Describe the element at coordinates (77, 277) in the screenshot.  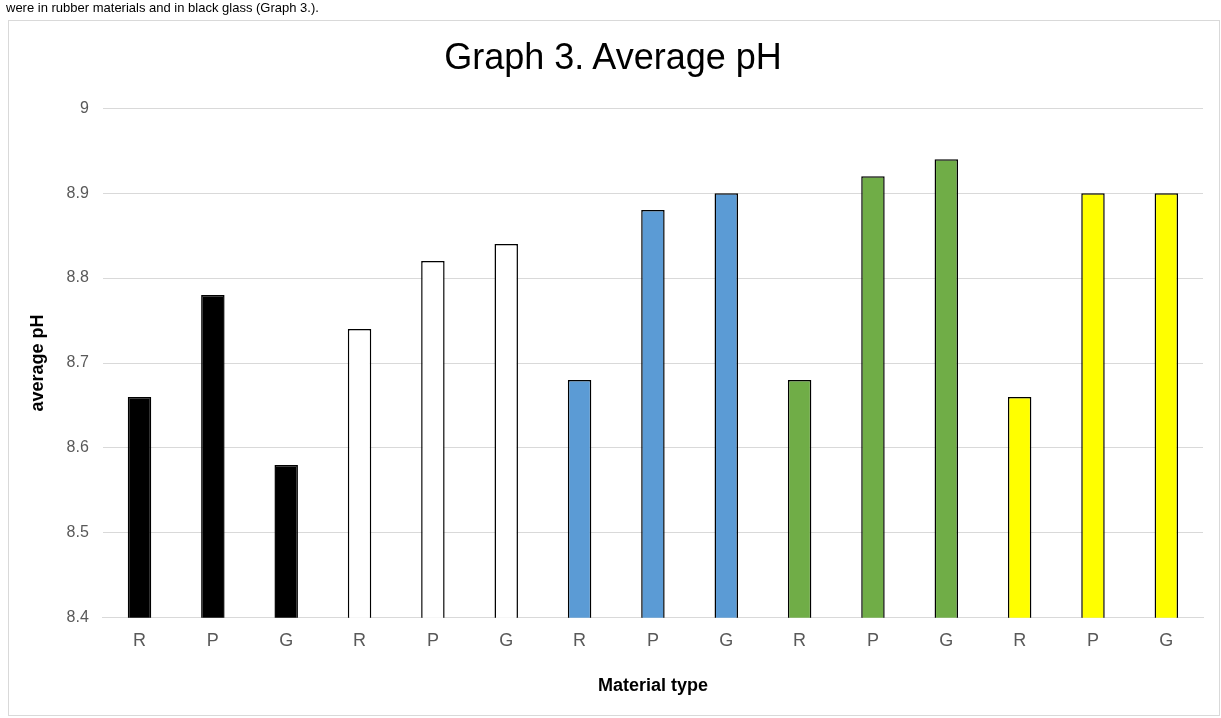
I see `y-tick-label: 8.8` at that location.